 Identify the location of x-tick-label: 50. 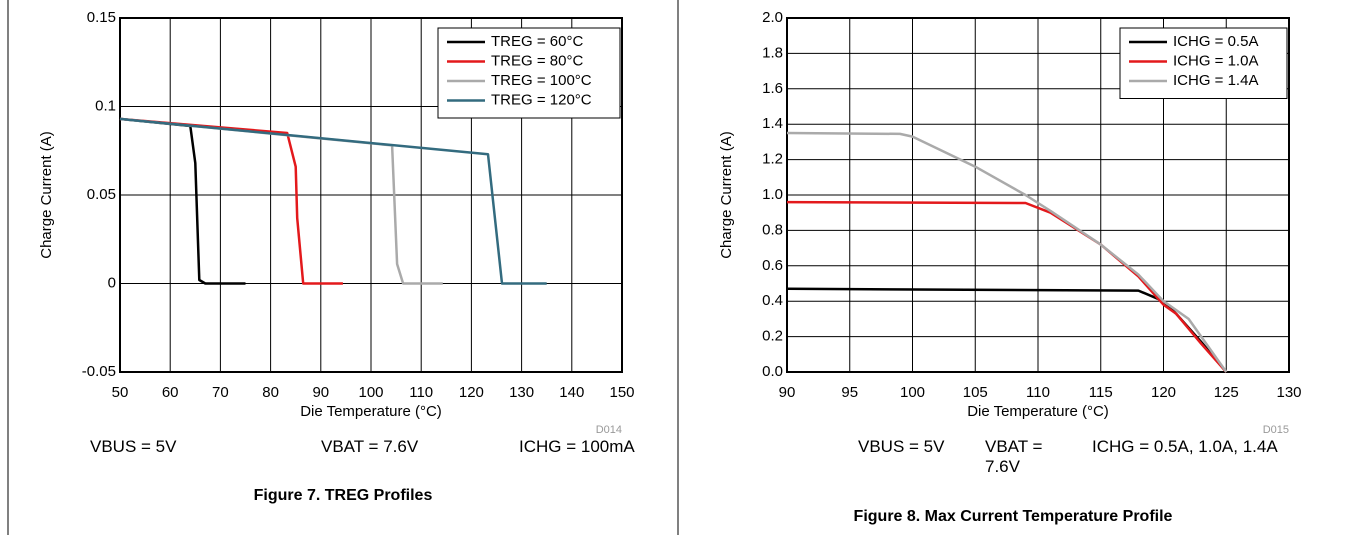
(120, 392).